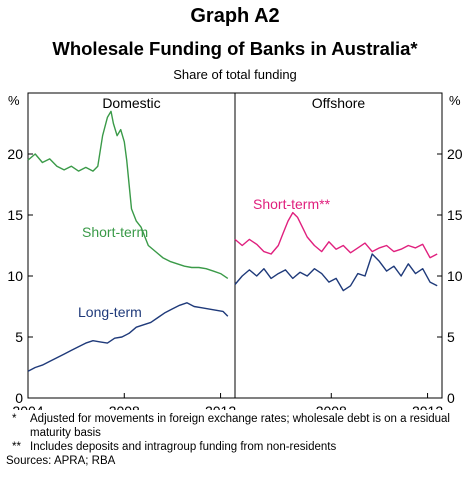  What do you see at coordinates (19, 398) in the screenshot?
I see `y-tick-label-left: 0` at bounding box center [19, 398].